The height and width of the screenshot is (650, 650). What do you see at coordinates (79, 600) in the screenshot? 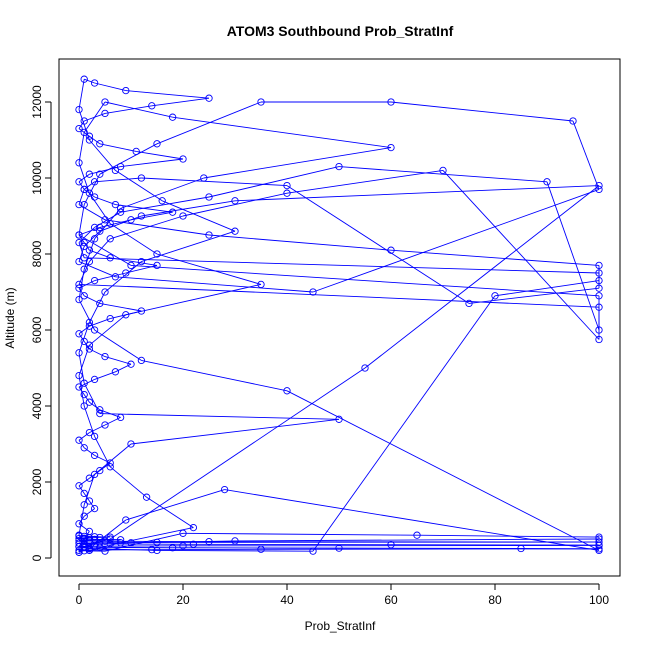
I see `x-tick-label-0: 0` at bounding box center [79, 600].